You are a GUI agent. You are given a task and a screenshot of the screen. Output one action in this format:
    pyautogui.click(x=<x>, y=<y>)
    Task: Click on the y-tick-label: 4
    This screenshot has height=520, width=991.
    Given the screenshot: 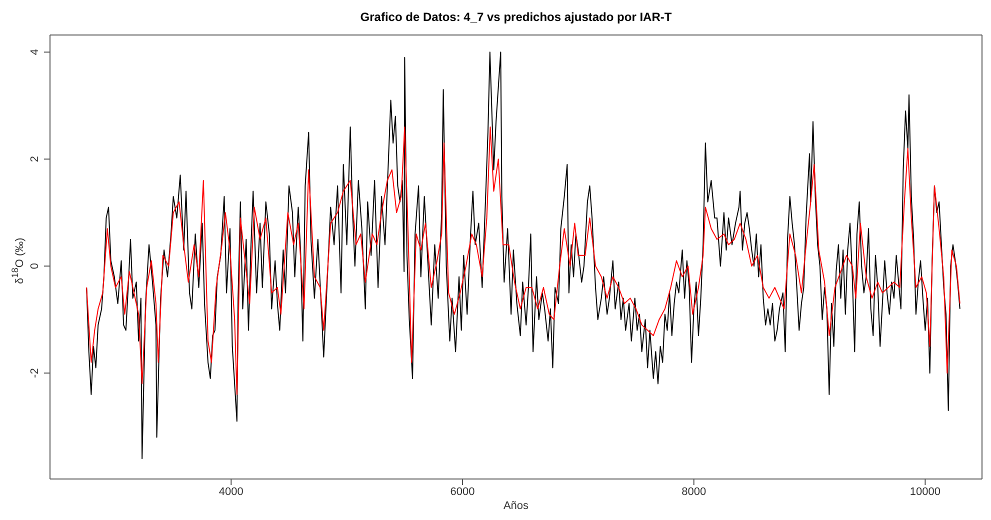 What is the action you would take?
    pyautogui.click(x=35, y=52)
    